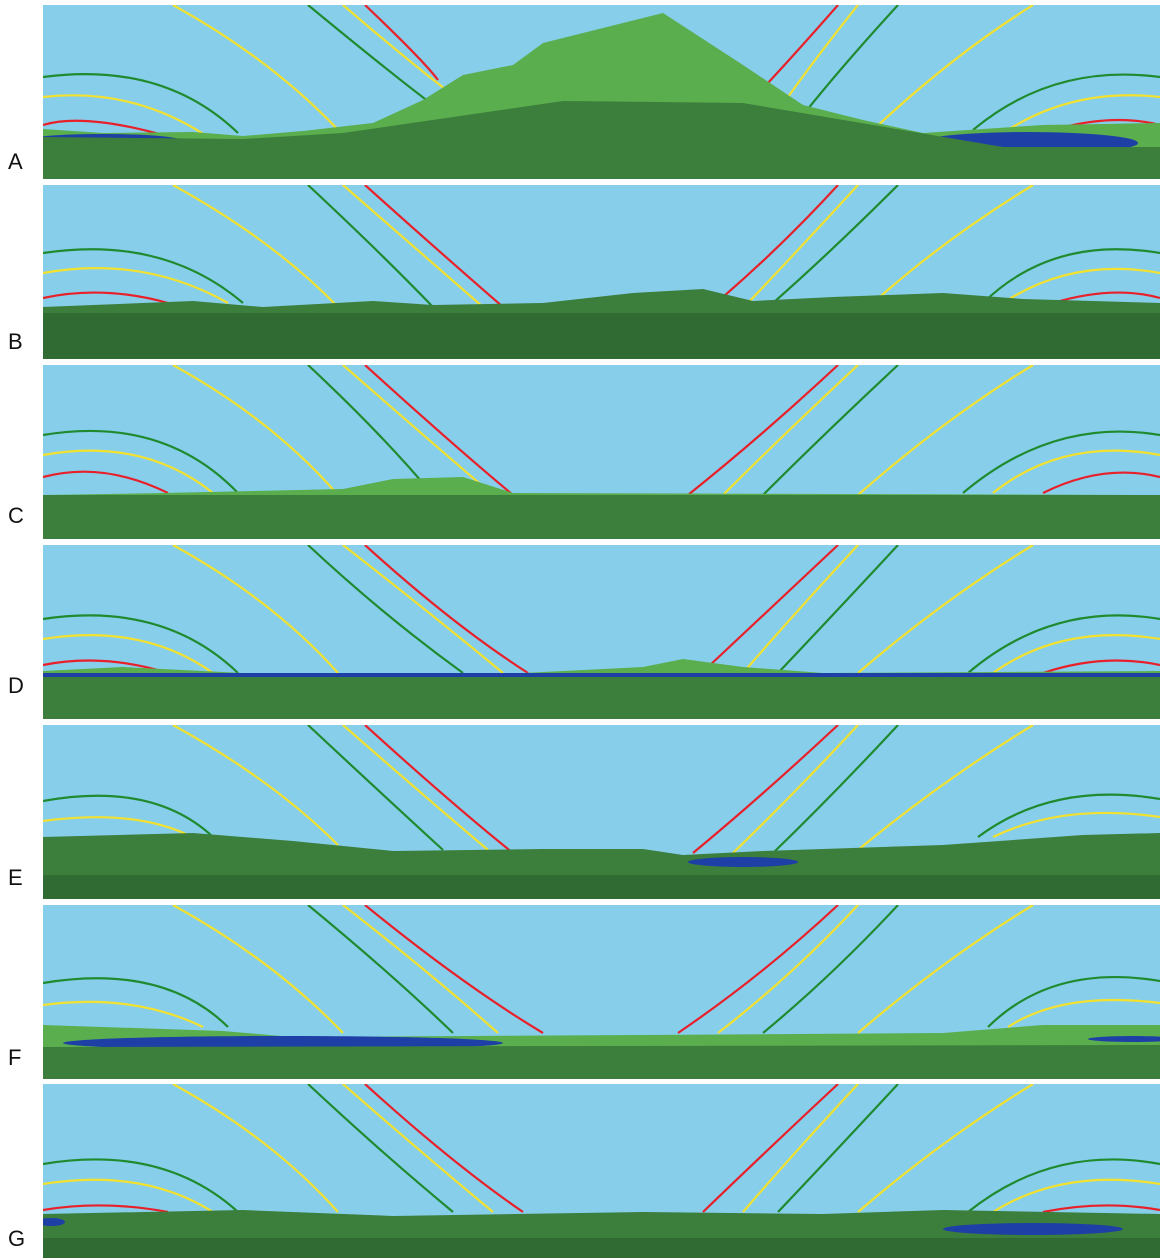 The height and width of the screenshot is (1258, 1160). Describe the element at coordinates (16, 515) in the screenshot. I see `panel-label-c: C` at that location.